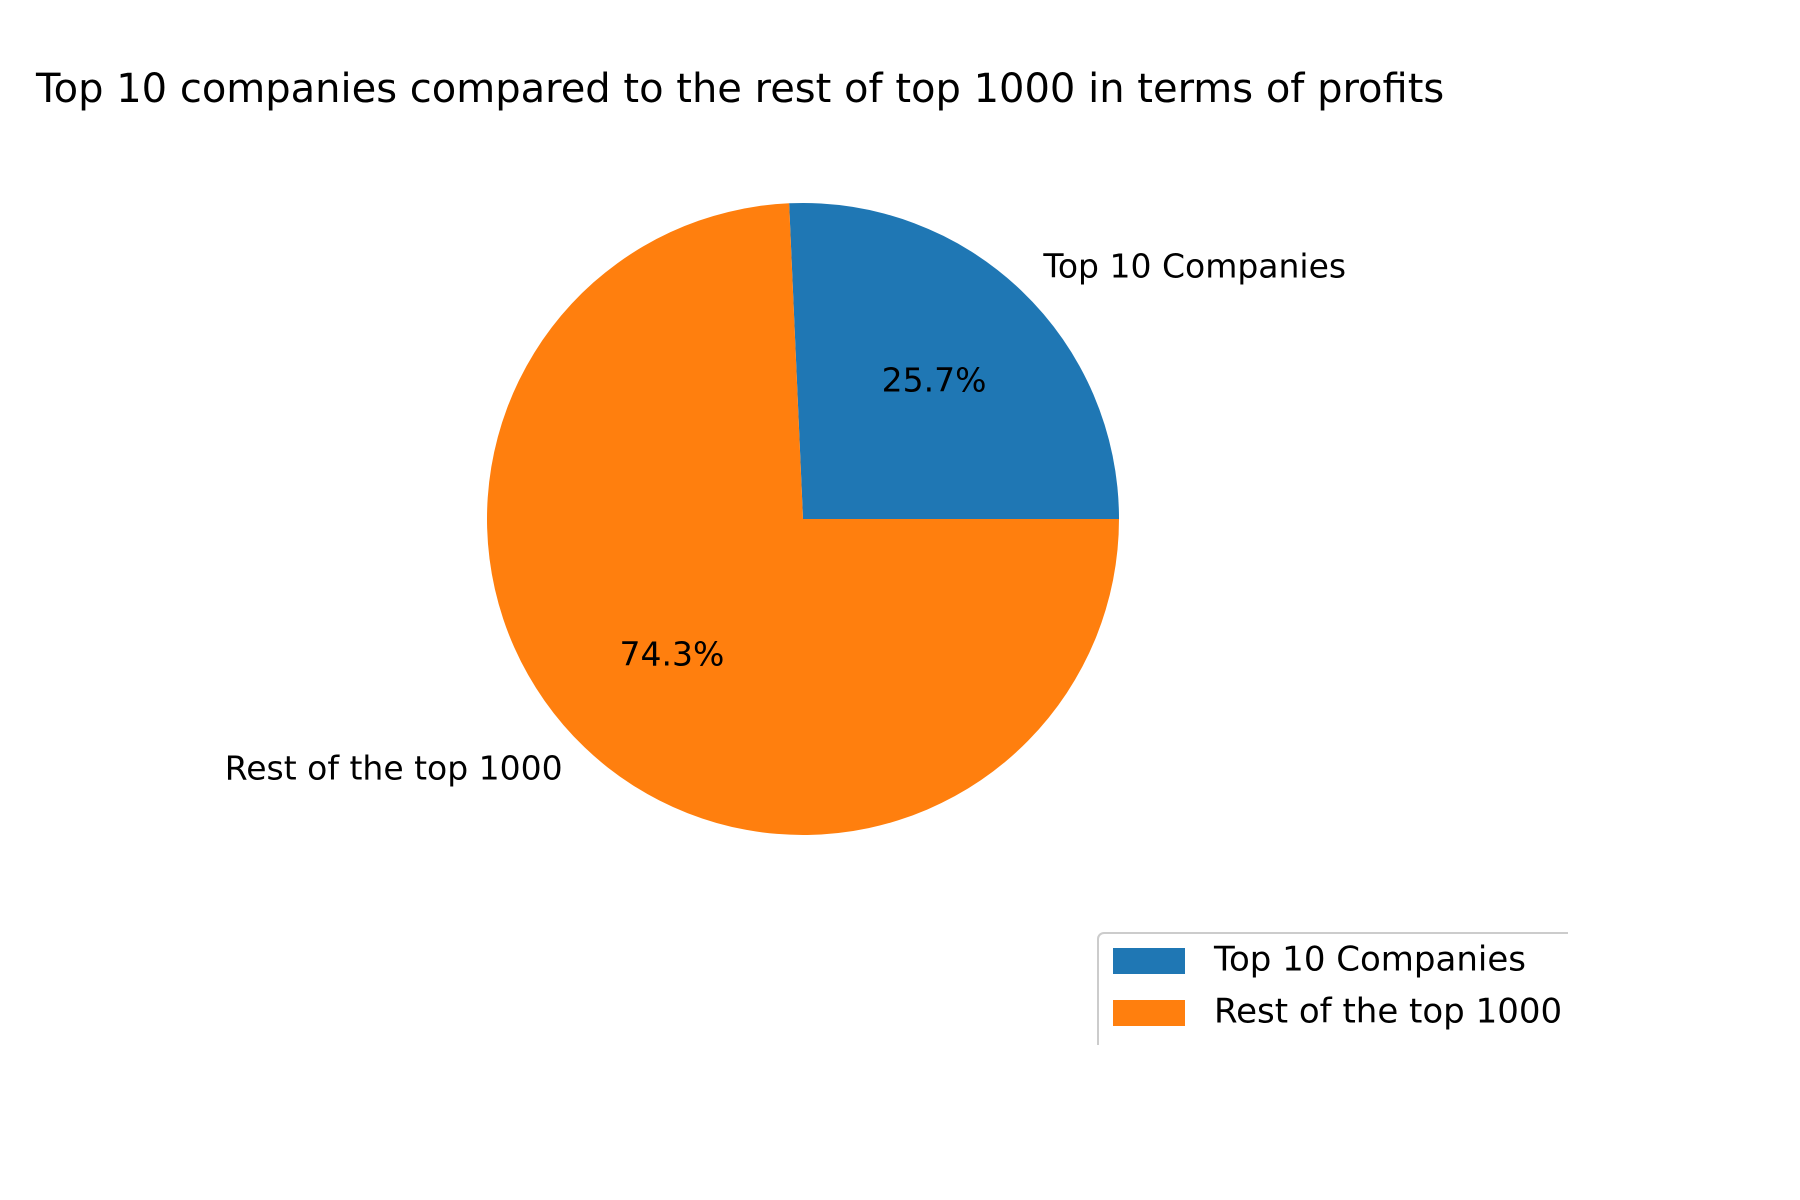 This screenshot has width=1800, height=1200. I want to click on pct-label-1: 74.3%, so click(671, 653).